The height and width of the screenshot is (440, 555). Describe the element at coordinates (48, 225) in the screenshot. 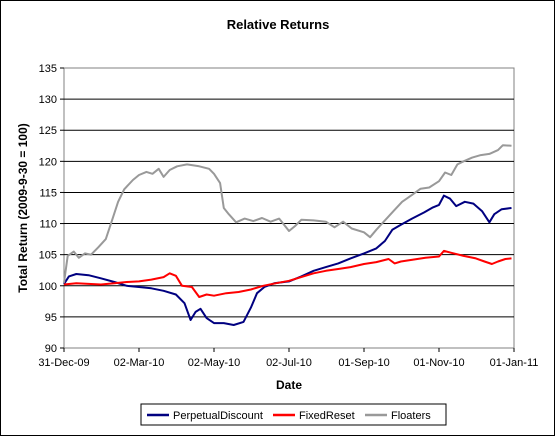

I see `y-tick-label: 110` at that location.